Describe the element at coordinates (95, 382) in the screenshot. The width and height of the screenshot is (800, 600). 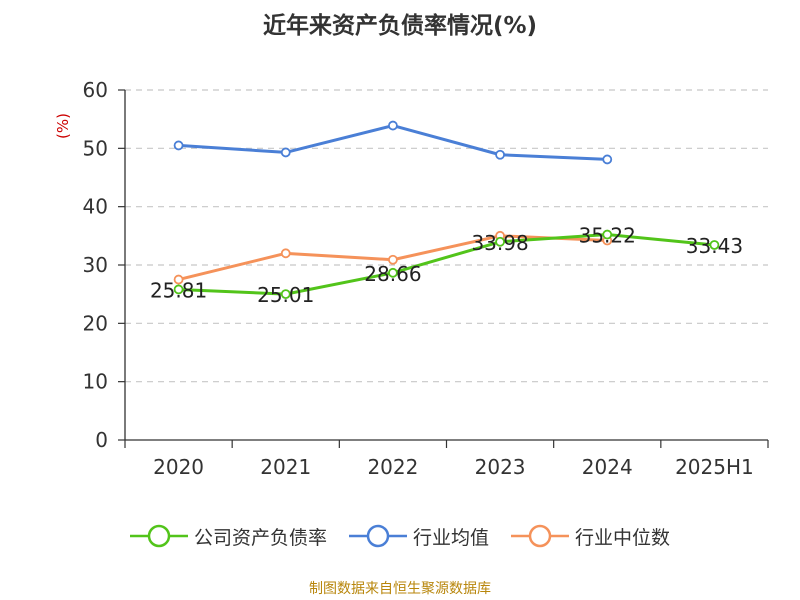
I see `y-tick-label-10: 10` at that location.